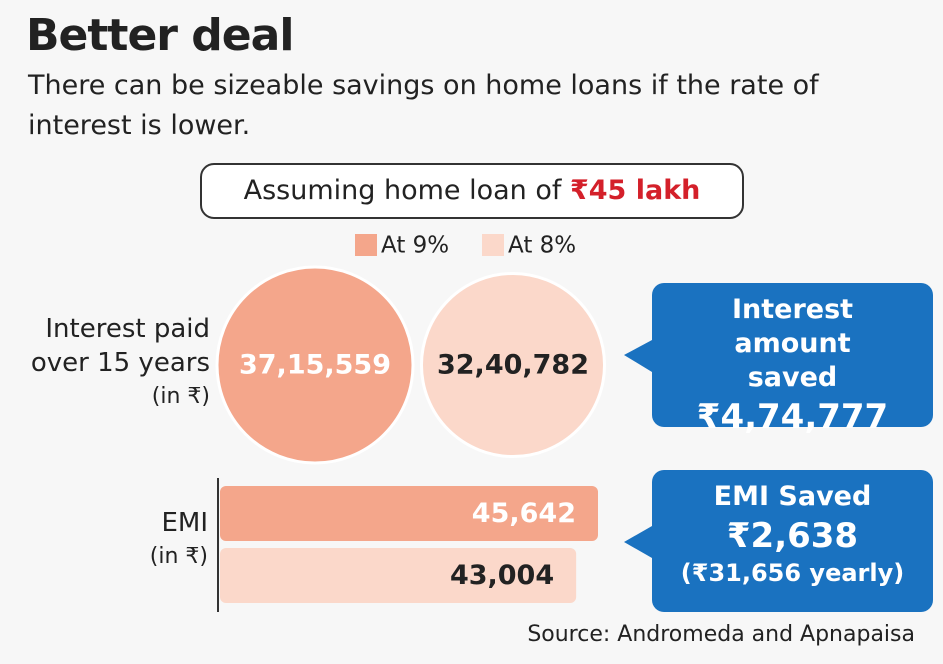 This screenshot has height=664, width=943. Describe the element at coordinates (792, 343) in the screenshot. I see `callout-title: Interest amount saved` at that location.